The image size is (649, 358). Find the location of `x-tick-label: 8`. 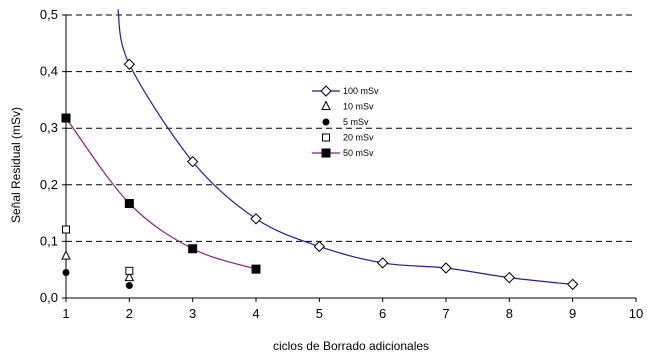

x-tick-label: 8 is located at coordinates (509, 313).